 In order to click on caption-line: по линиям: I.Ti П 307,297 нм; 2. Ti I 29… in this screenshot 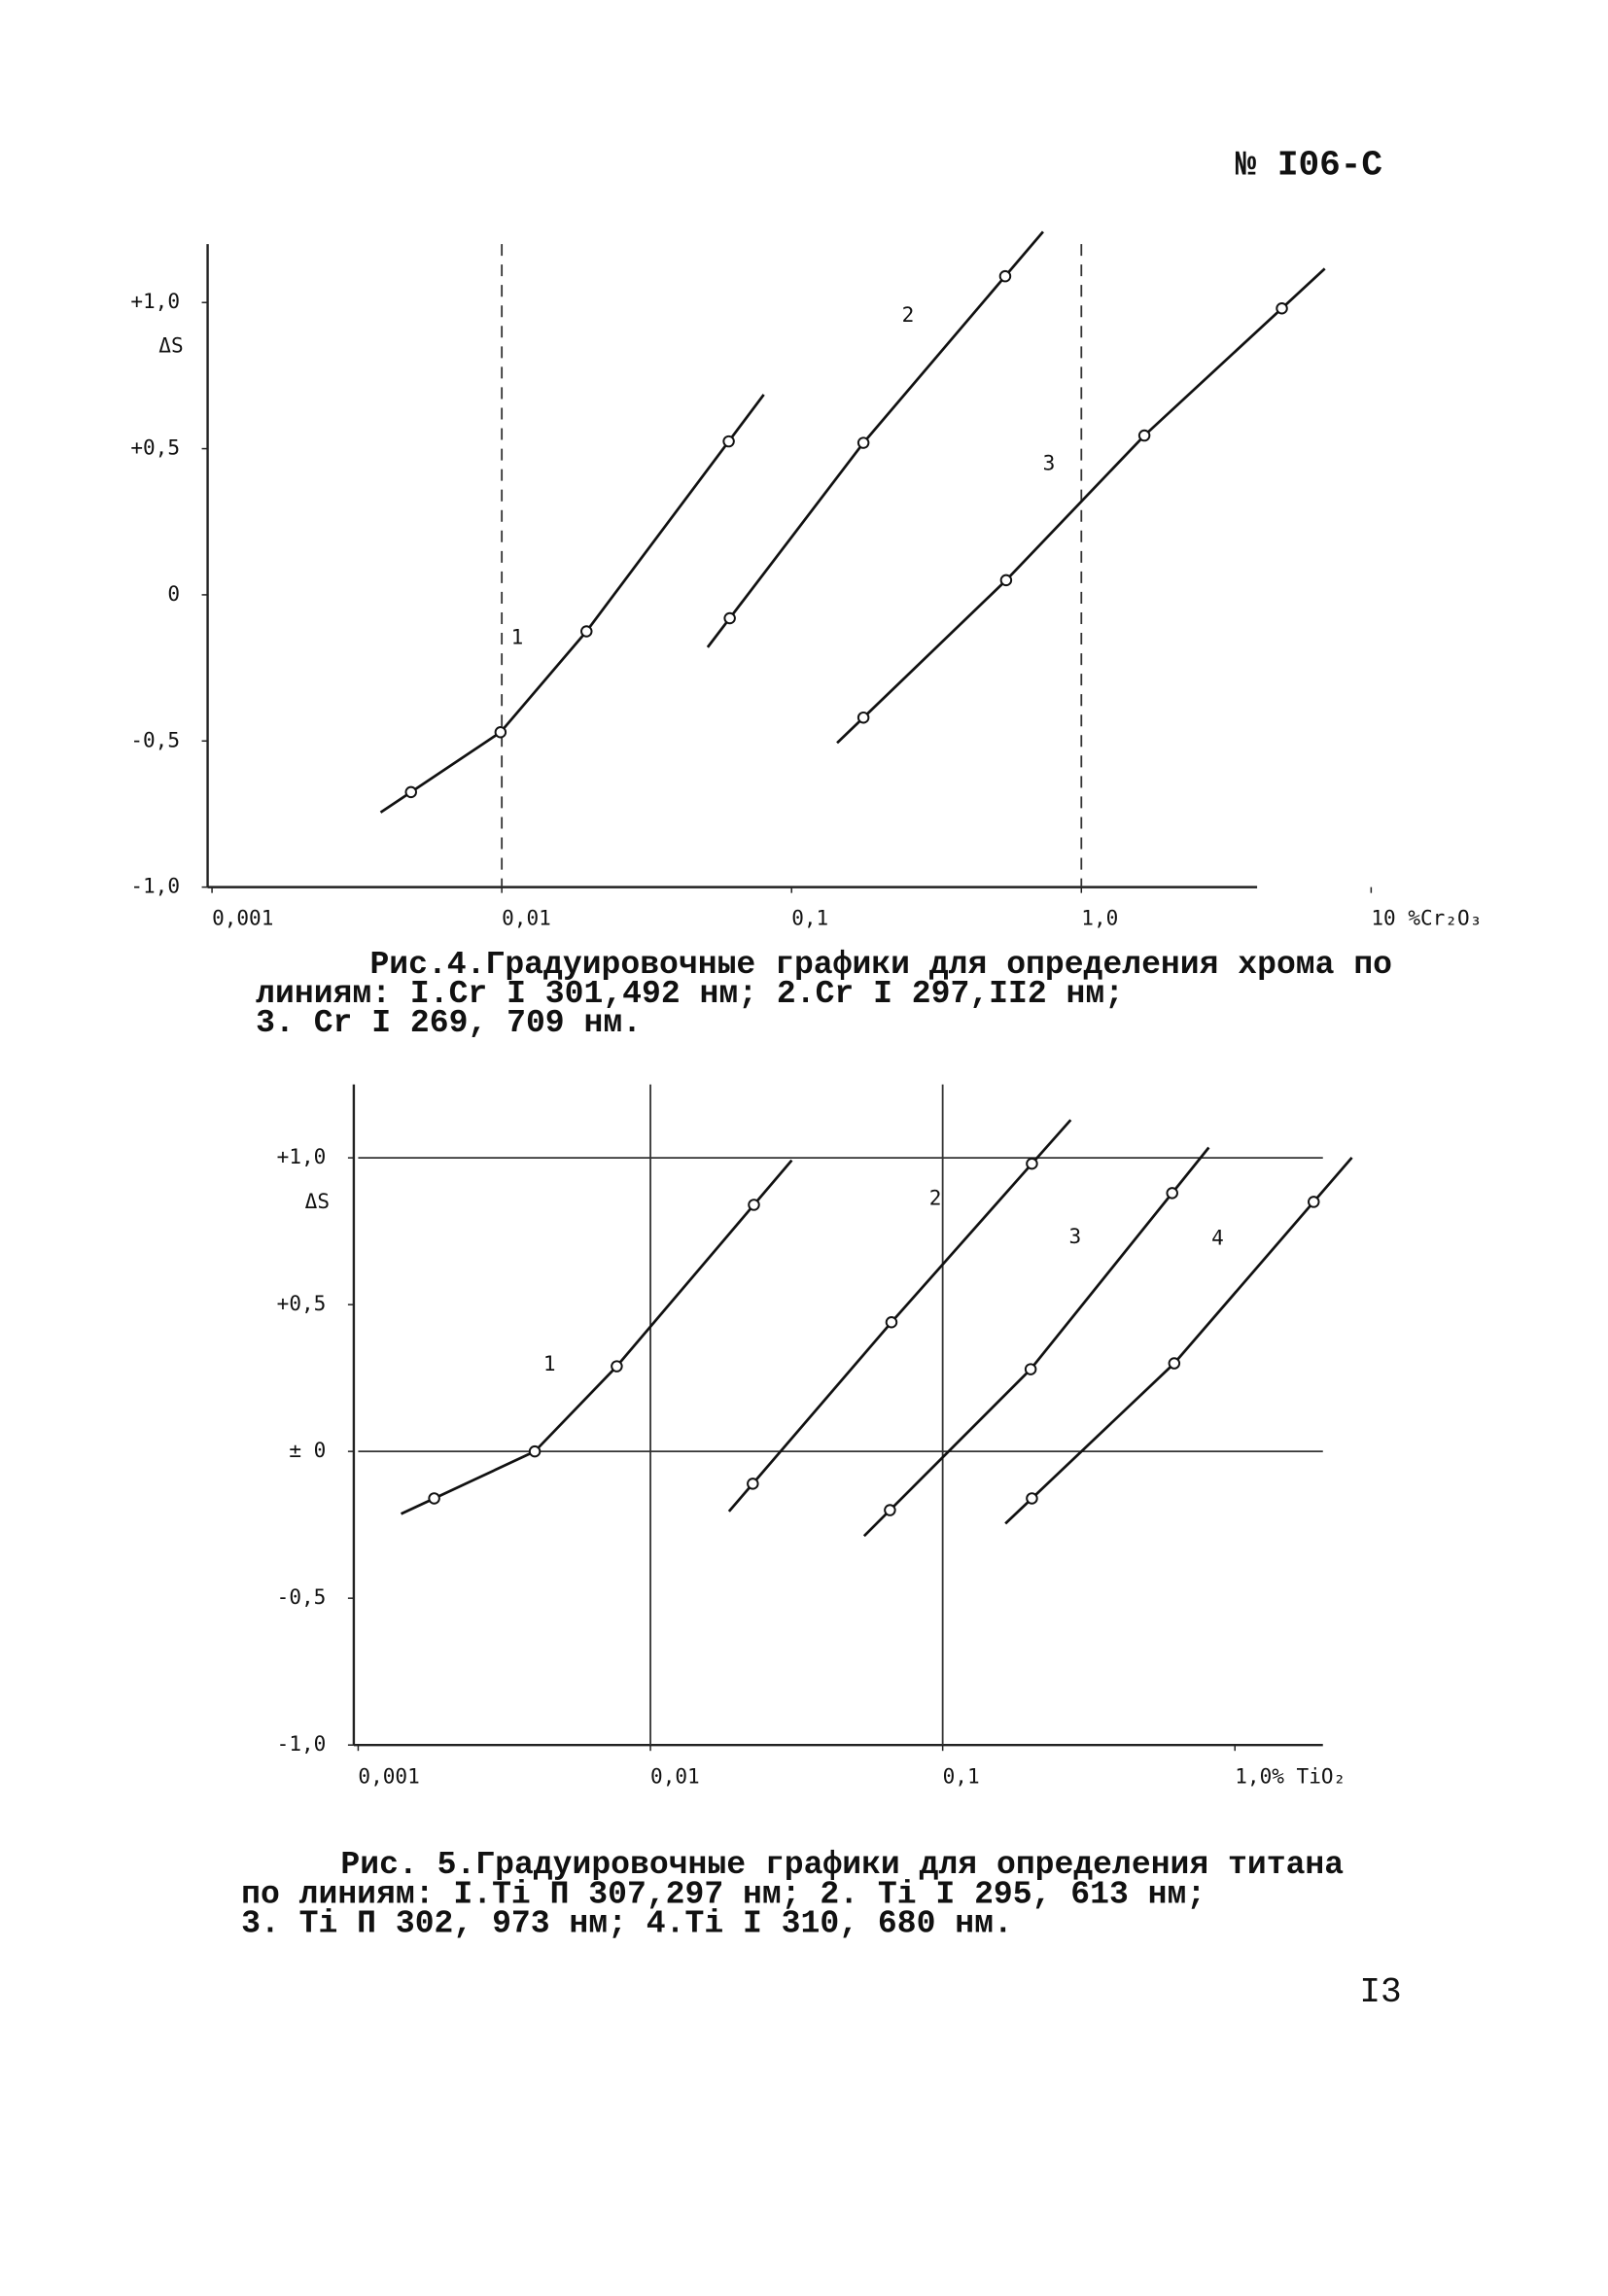, I will do `click(724, 1893)`.